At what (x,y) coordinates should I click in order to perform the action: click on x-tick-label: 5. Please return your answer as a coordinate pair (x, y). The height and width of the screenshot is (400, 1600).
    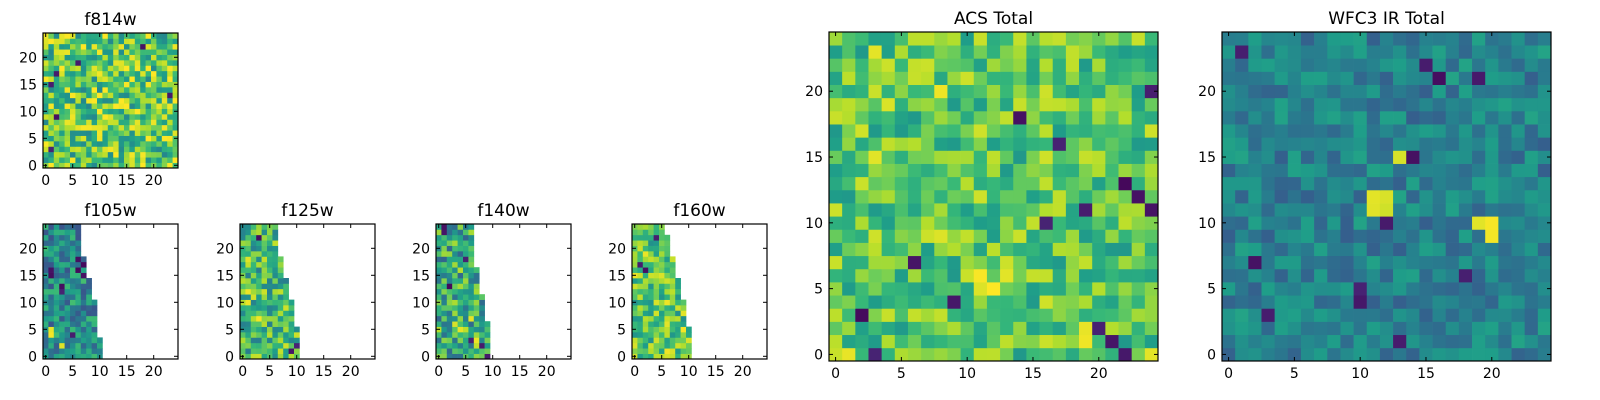
    Looking at the image, I should click on (269, 372).